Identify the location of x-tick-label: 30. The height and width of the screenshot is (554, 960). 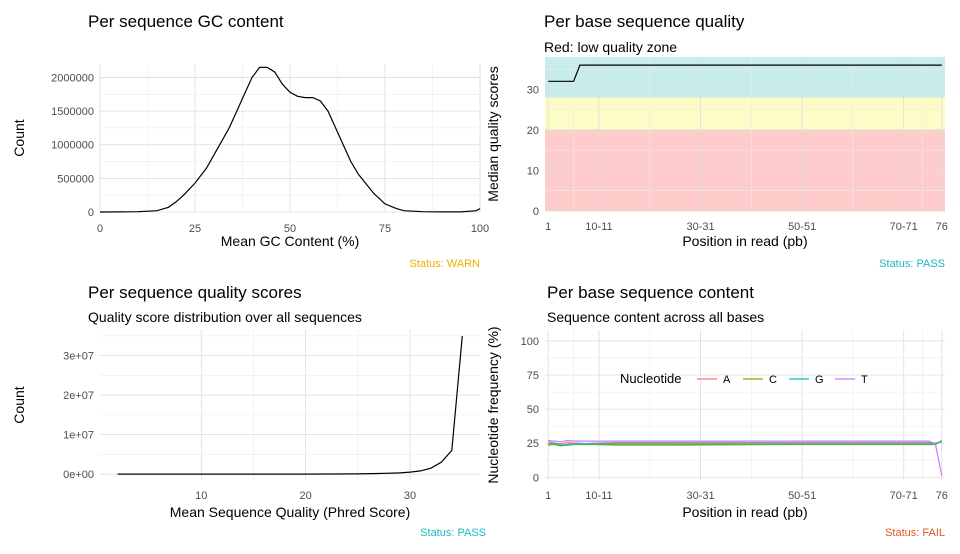
(410, 496).